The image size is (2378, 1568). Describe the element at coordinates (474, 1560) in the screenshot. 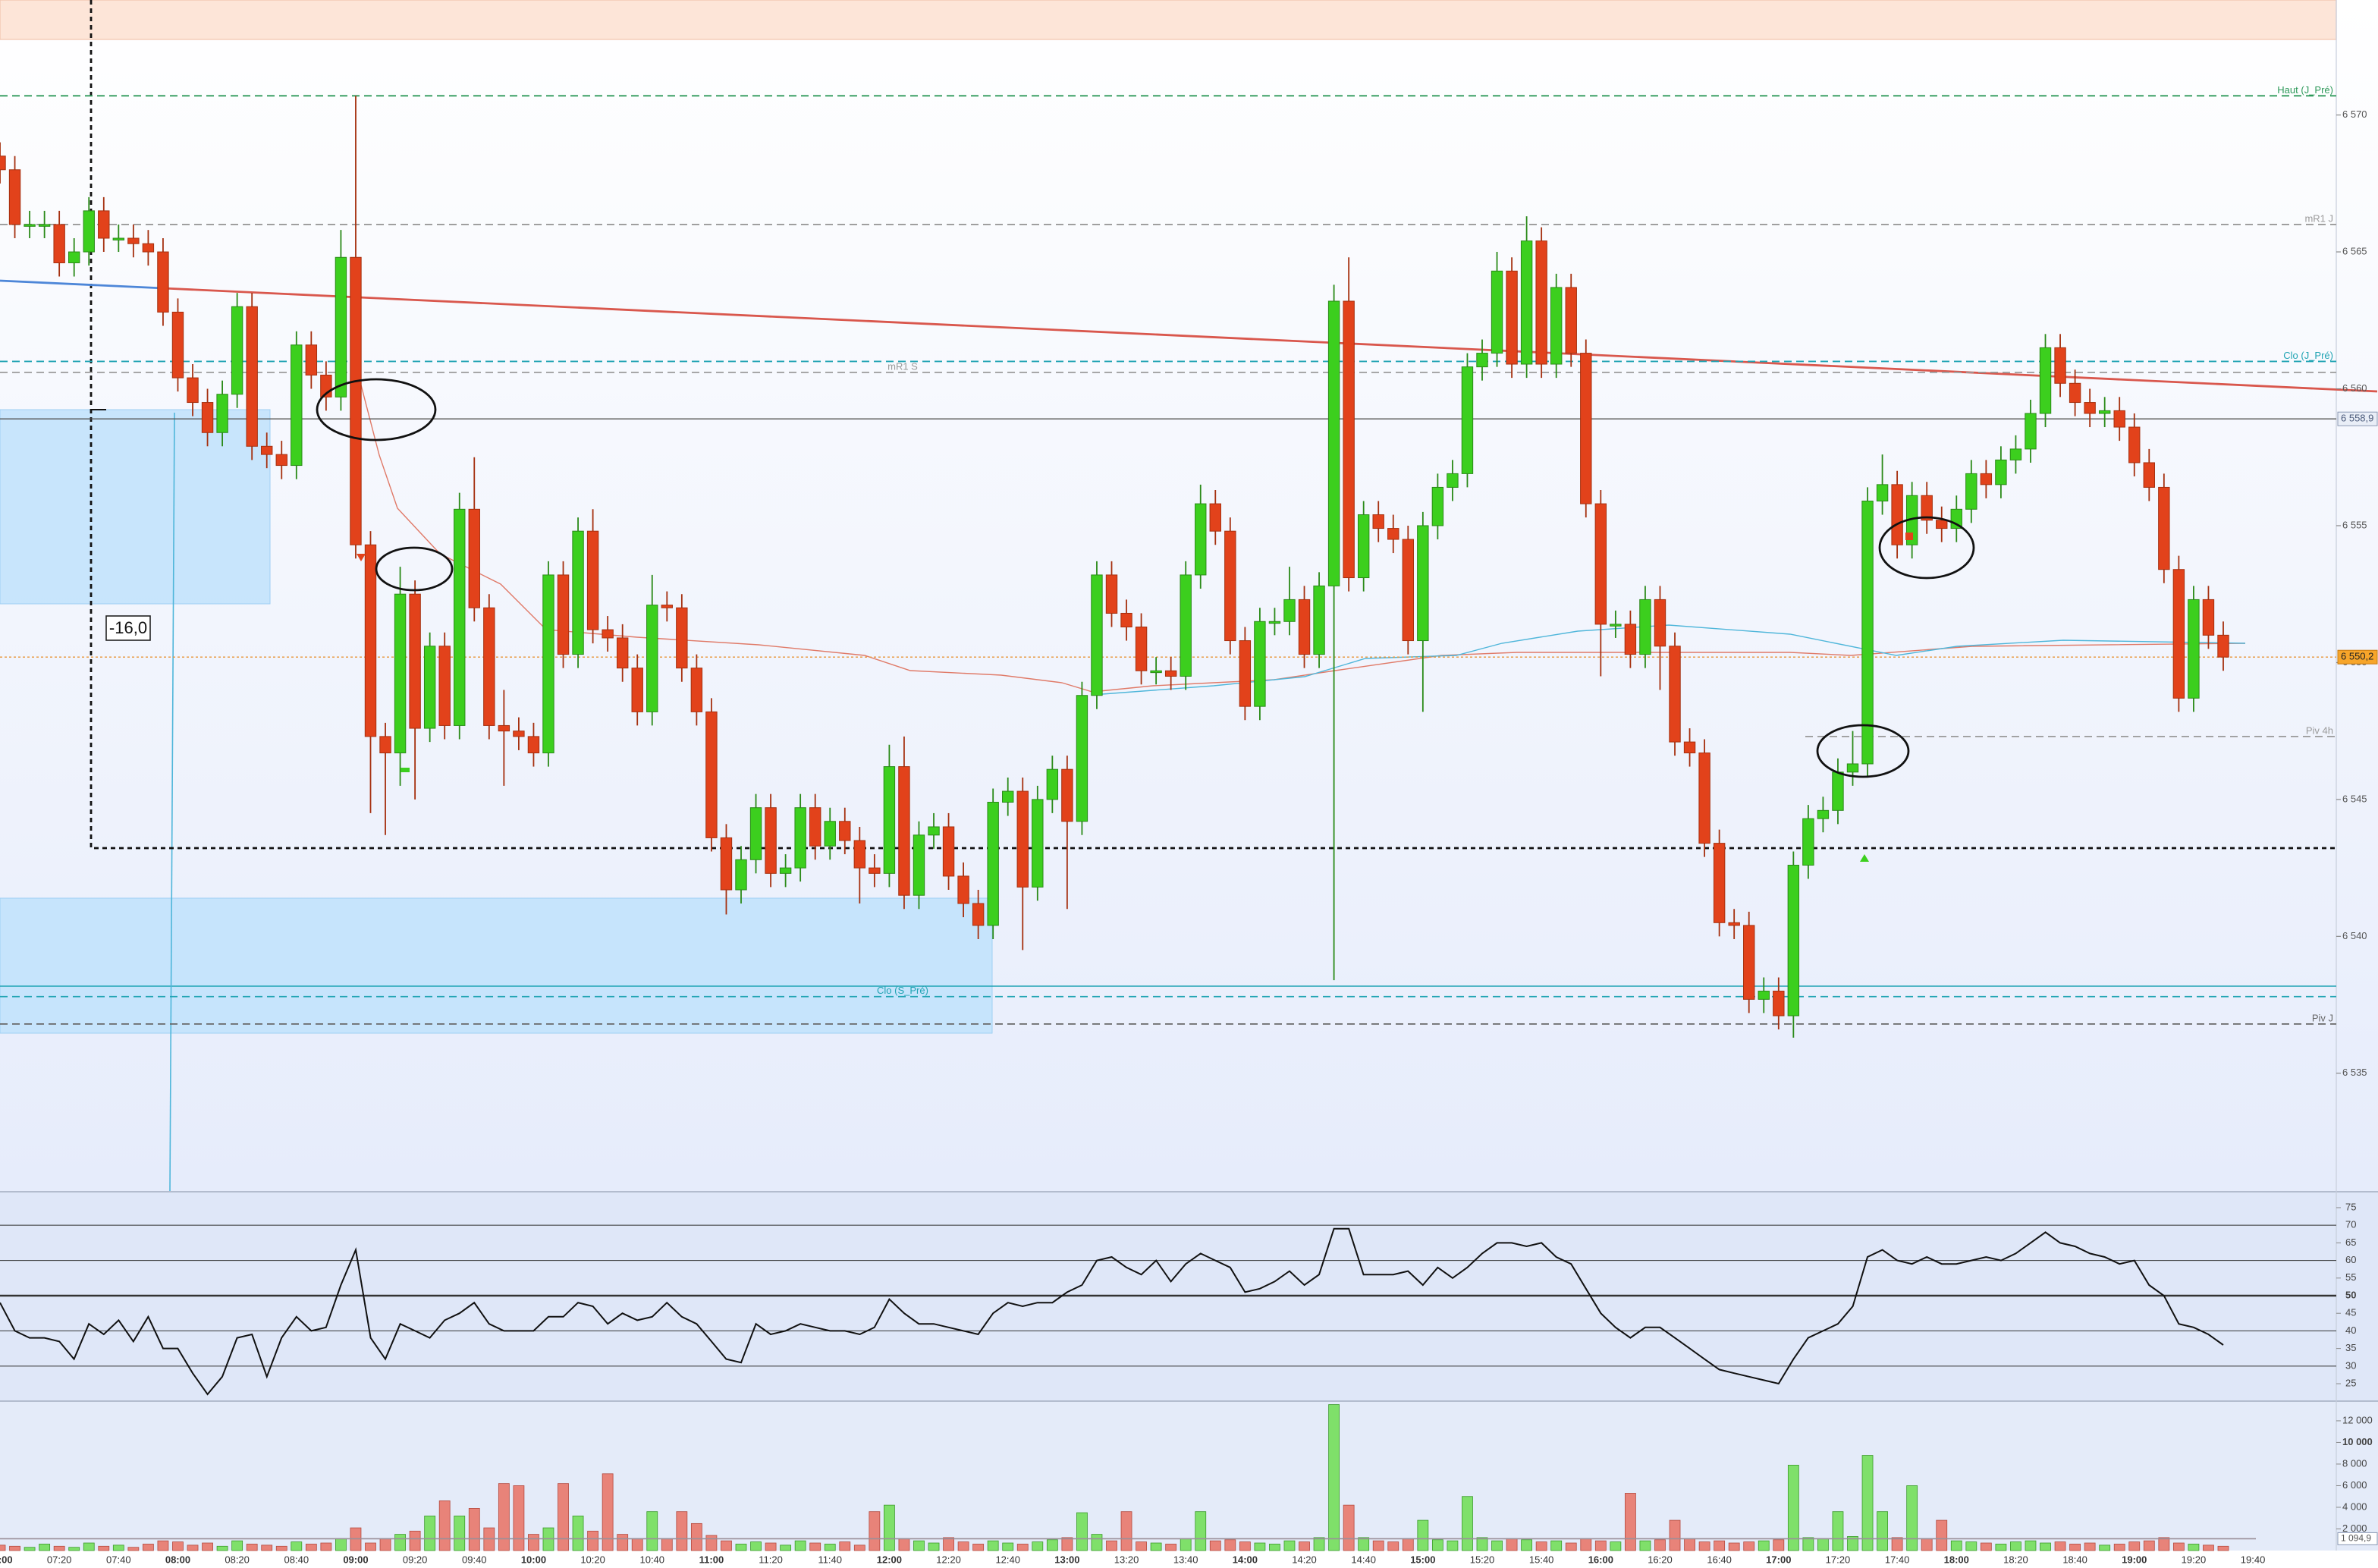

I see `x-tick-label: 09:40` at that location.